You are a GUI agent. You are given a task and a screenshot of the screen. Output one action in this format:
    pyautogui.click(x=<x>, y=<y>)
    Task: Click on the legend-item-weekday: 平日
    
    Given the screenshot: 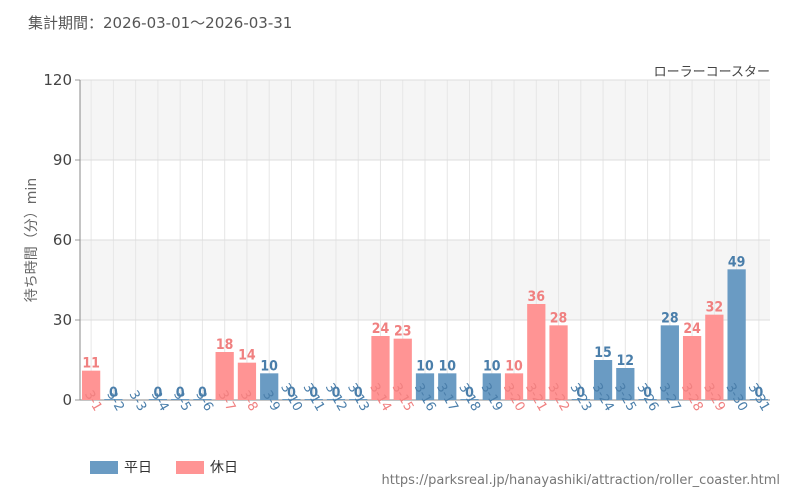 What is the action you would take?
    pyautogui.click(x=121, y=467)
    